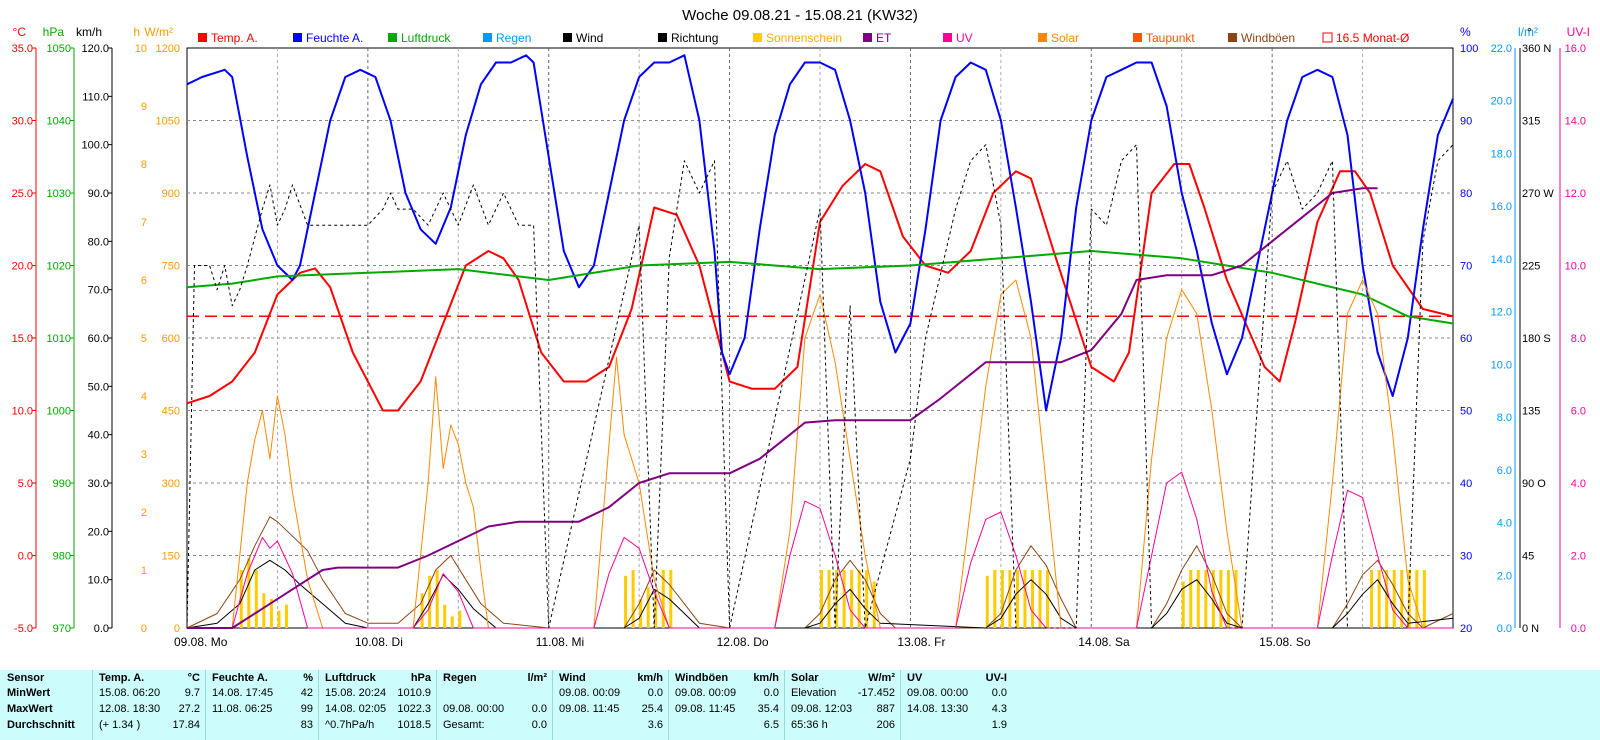 This screenshot has width=1600, height=740. I want to click on axis-tick-label: 7, so click(144, 223).